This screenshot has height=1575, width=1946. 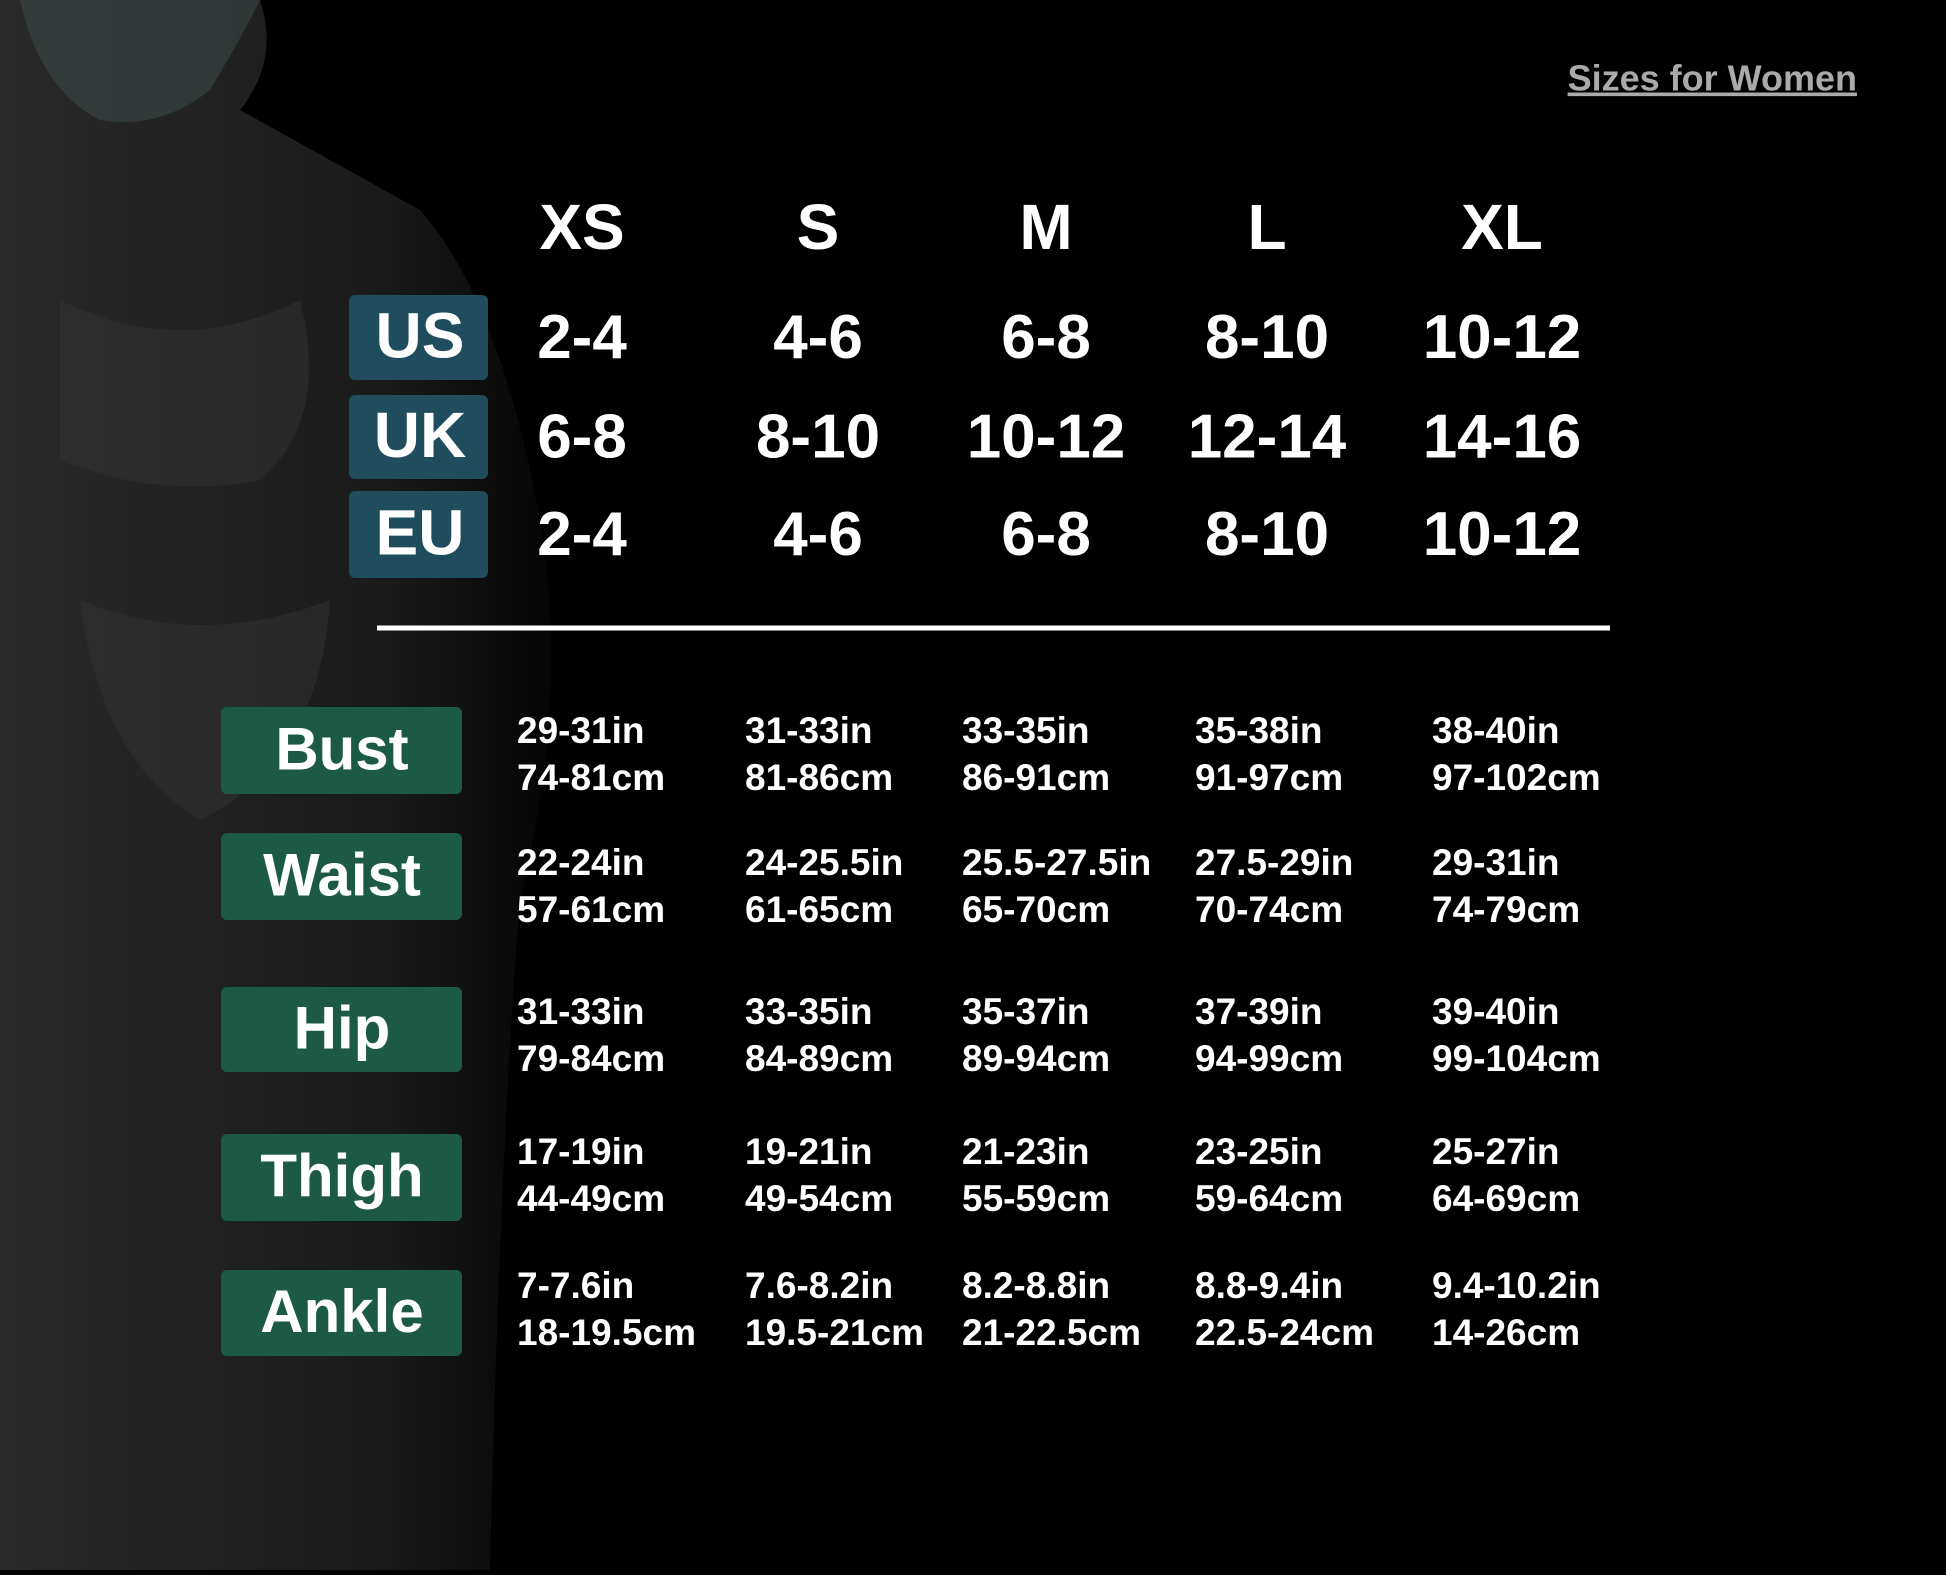 What do you see at coordinates (819, 1285) in the screenshot?
I see `measure-in: 7.6-8.2in` at bounding box center [819, 1285].